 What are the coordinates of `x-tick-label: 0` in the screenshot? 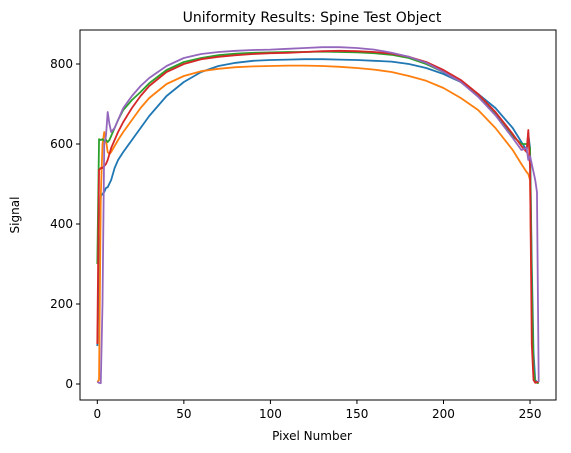 It's located at (97, 414).